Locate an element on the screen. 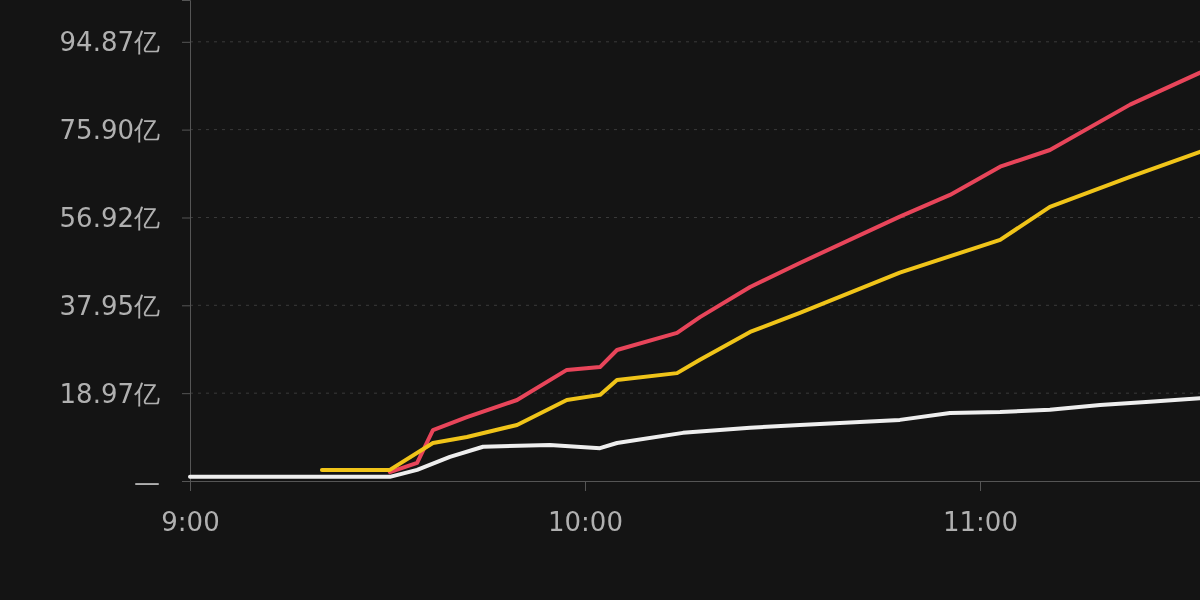 The width and height of the screenshot is (1200, 600). y-tick-label: — is located at coordinates (147, 481).